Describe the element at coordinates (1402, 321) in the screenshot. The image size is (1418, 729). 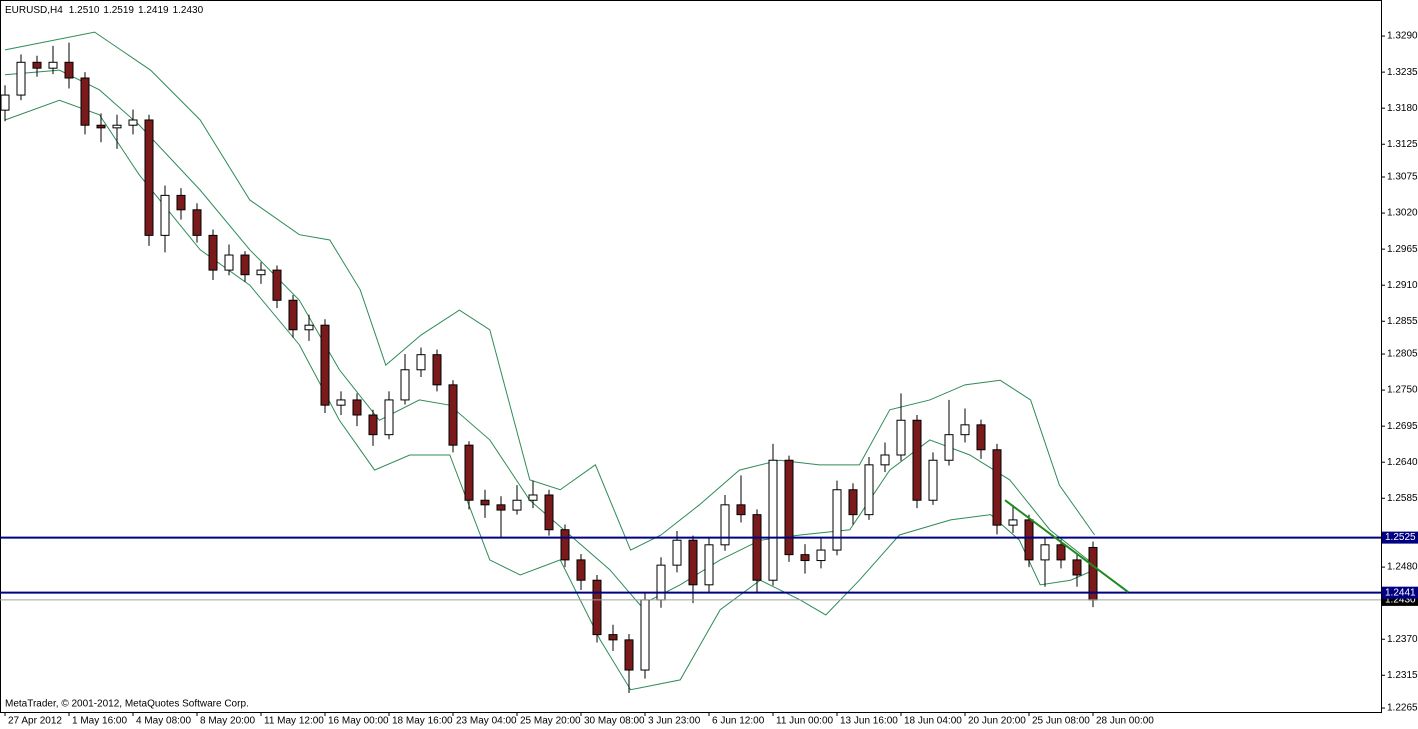
I see `y-tick-label: 1.2855` at that location.